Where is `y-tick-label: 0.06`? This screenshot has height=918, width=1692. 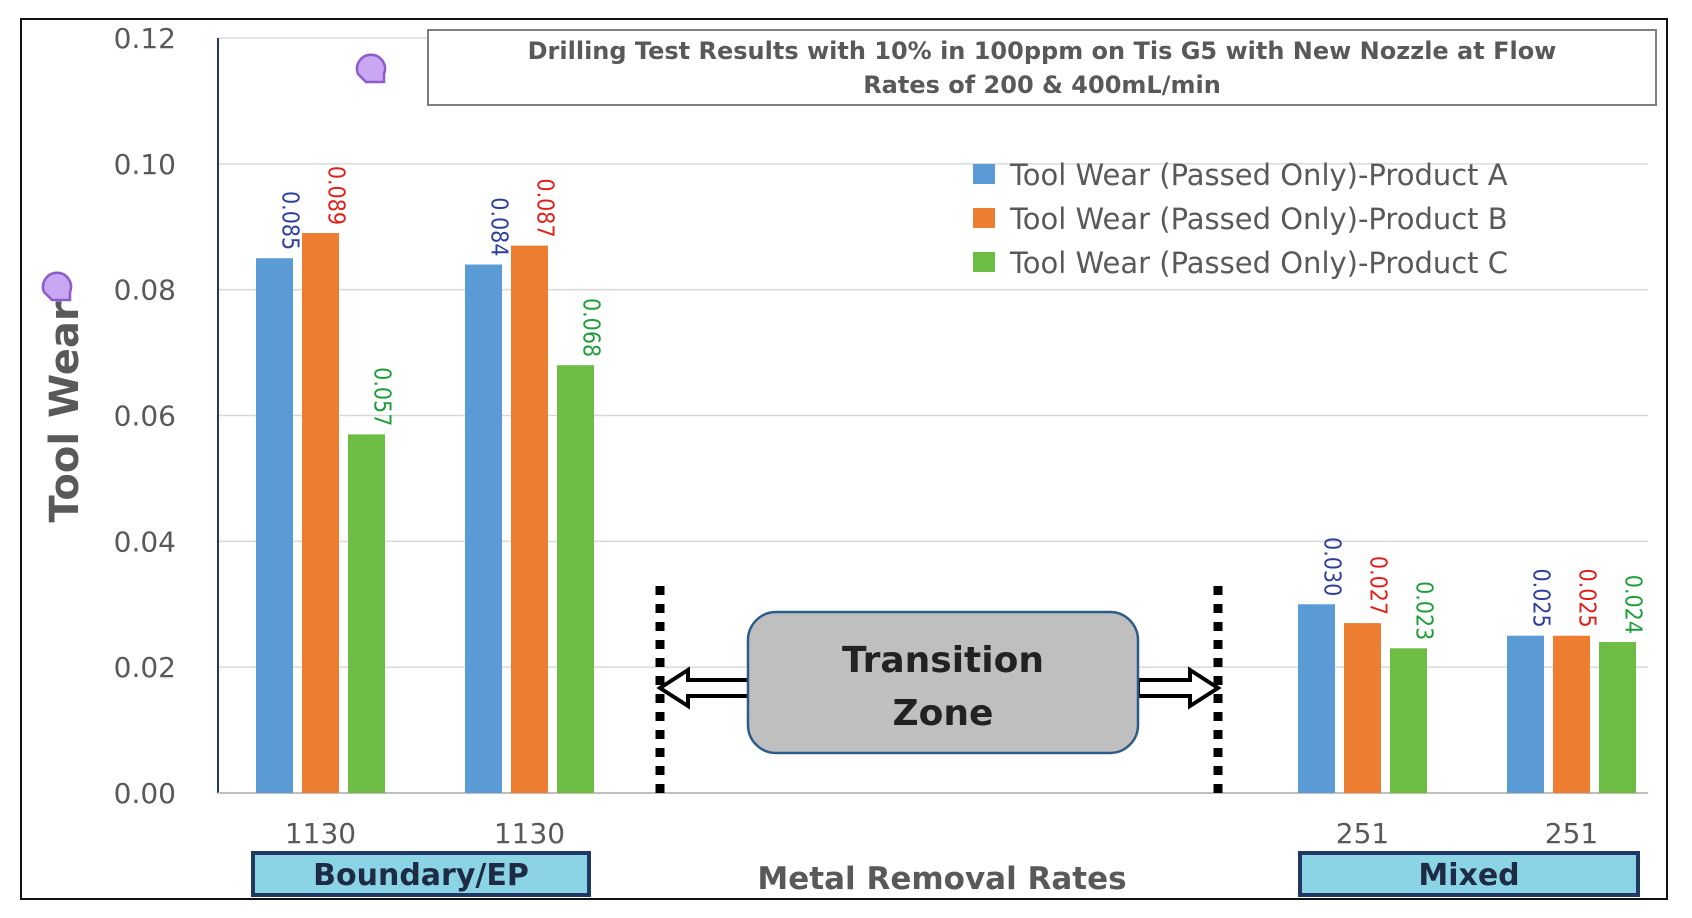
y-tick-label: 0.06 is located at coordinates (145, 416).